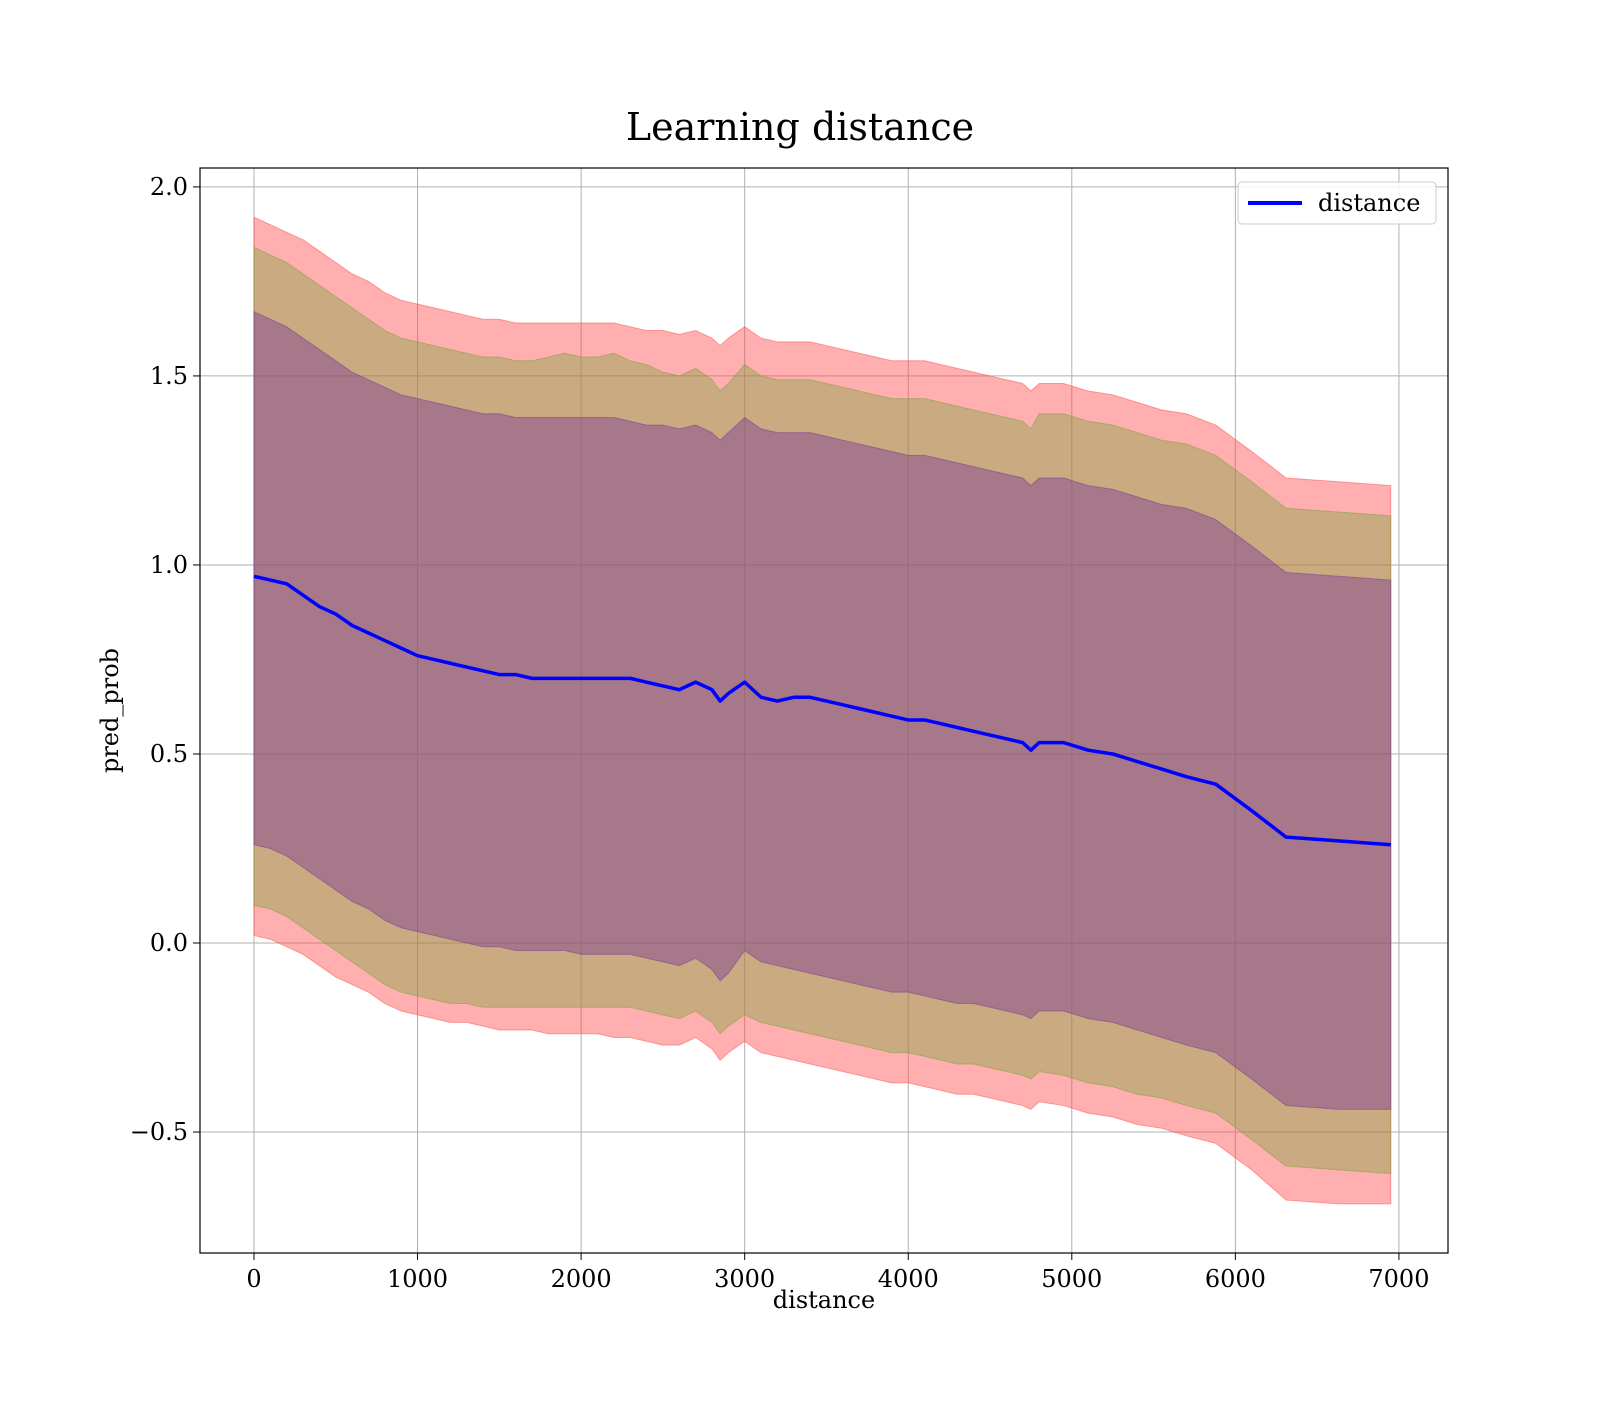  What do you see at coordinates (169, 943) in the screenshot?
I see `y-tick-label-1: 0.0` at bounding box center [169, 943].